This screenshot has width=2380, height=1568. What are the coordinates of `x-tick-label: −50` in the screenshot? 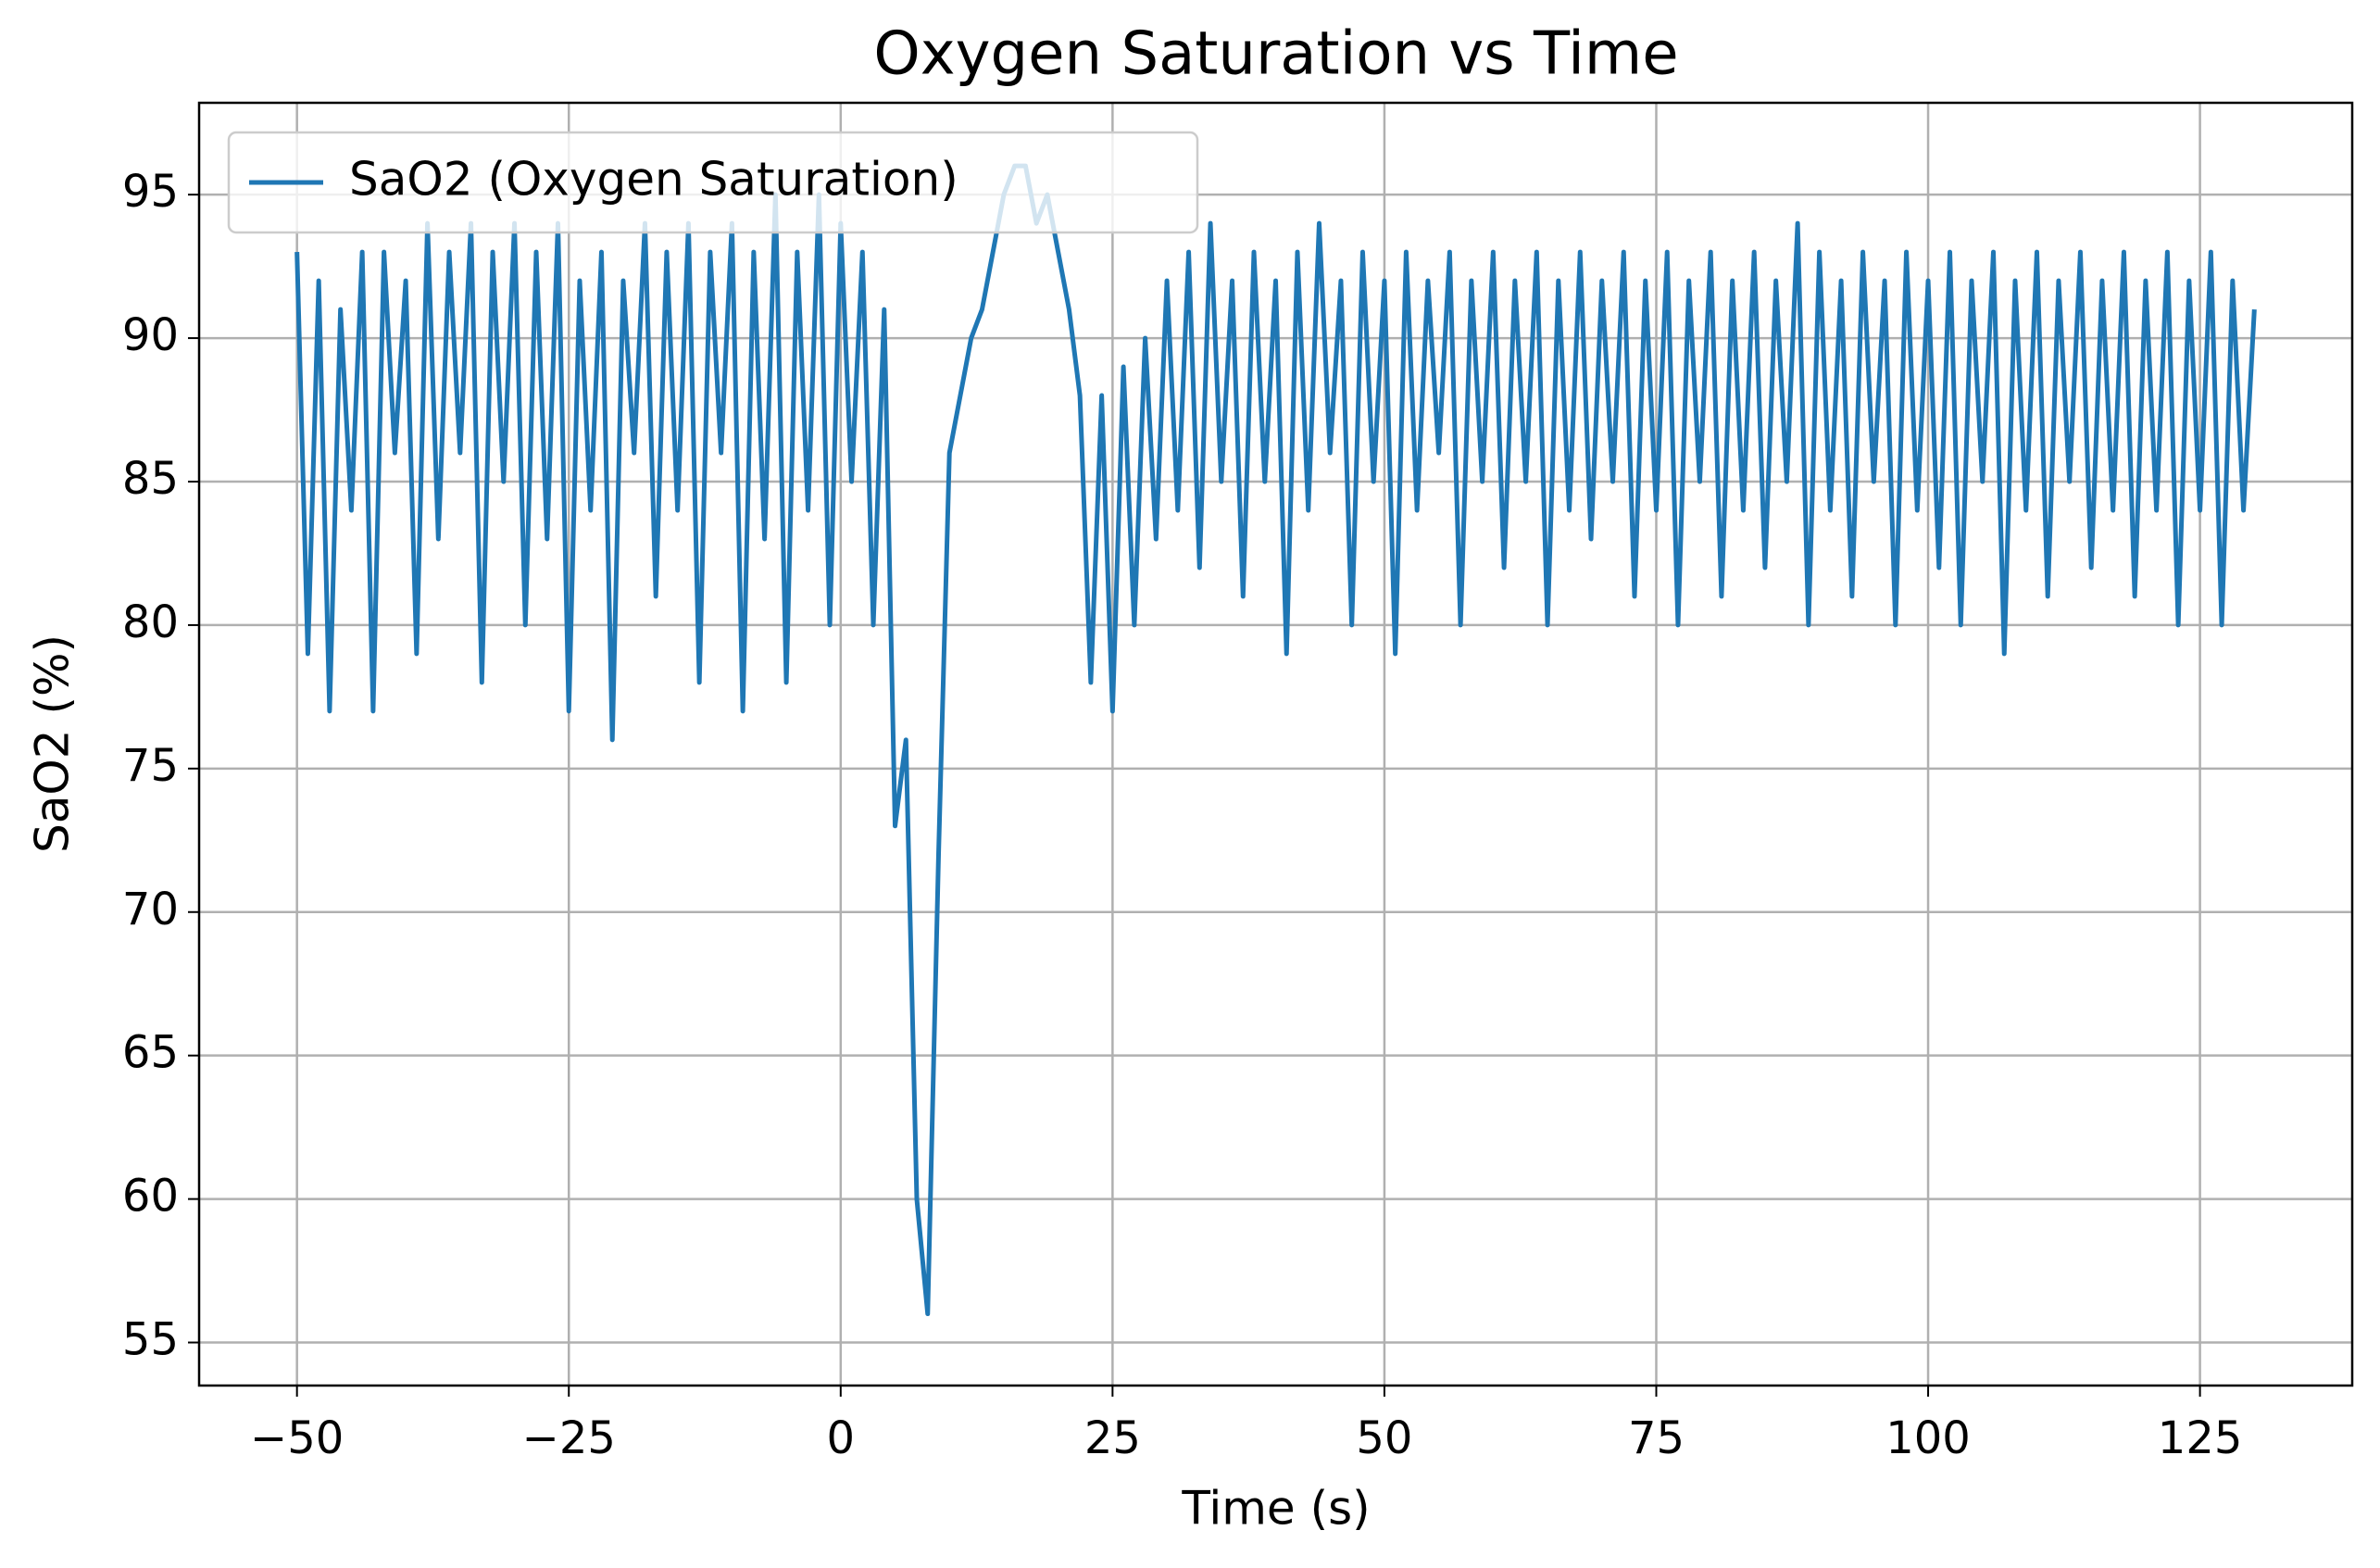 It's located at (297, 1438).